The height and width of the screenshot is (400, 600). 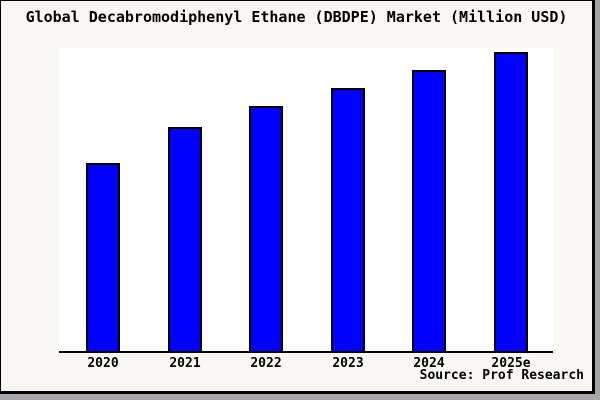 I want to click on x-tick-label-2020: 2020, so click(x=103, y=363).